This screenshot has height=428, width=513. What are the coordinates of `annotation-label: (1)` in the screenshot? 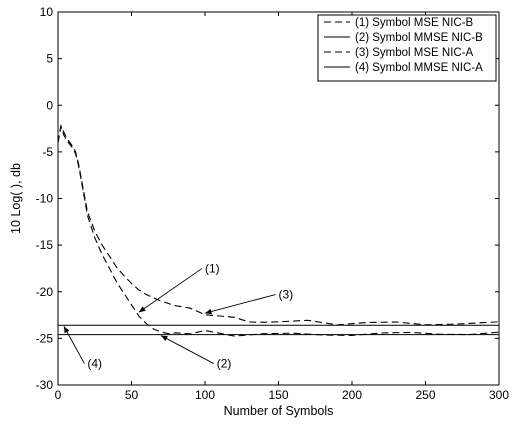 It's located at (212, 268).